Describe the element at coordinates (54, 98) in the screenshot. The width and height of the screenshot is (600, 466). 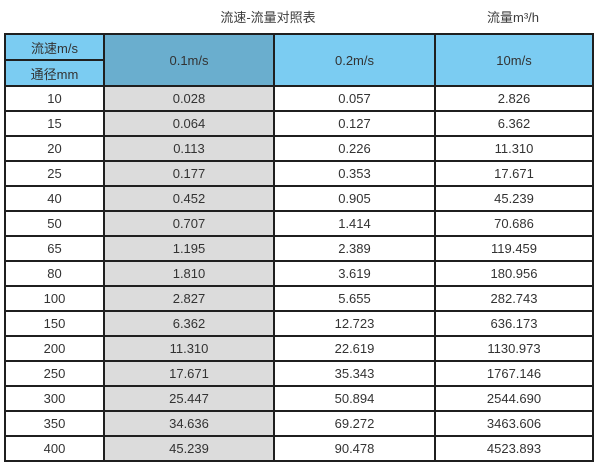
I see `diameter-cell: 10` at that location.